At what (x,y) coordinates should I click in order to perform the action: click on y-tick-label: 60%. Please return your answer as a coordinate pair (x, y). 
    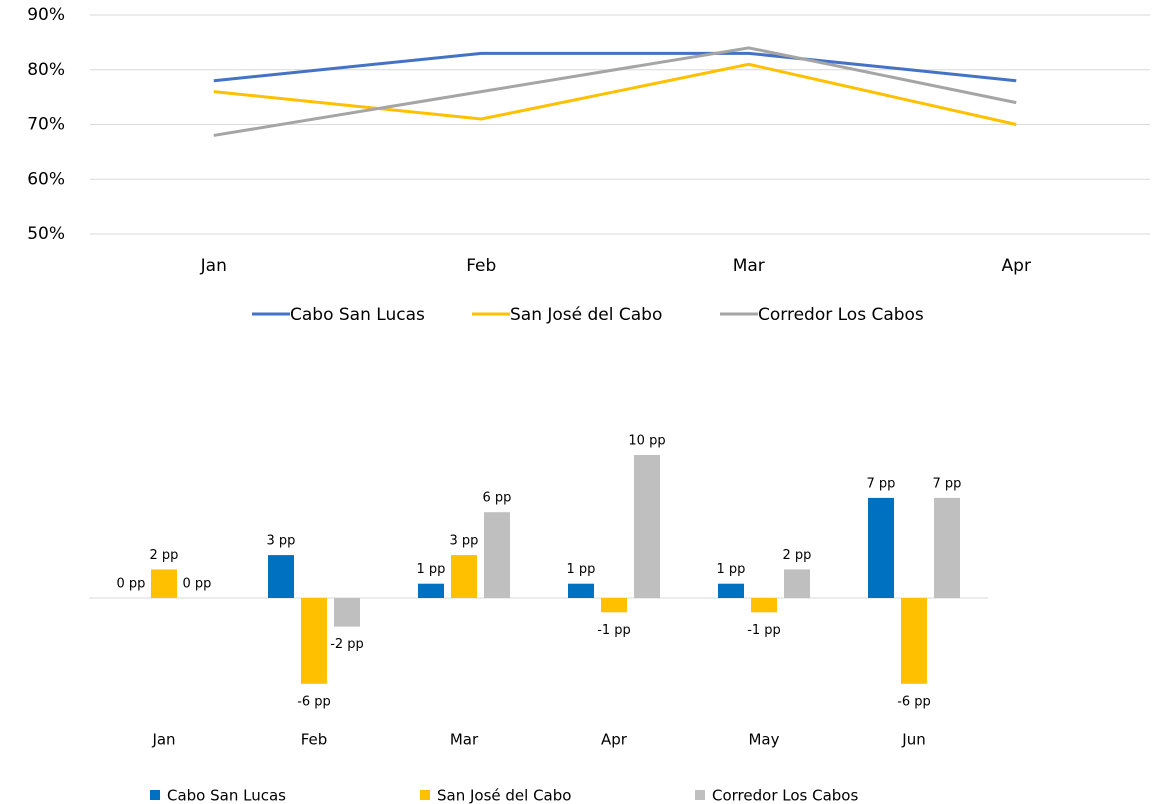
    Looking at the image, I should click on (46, 179).